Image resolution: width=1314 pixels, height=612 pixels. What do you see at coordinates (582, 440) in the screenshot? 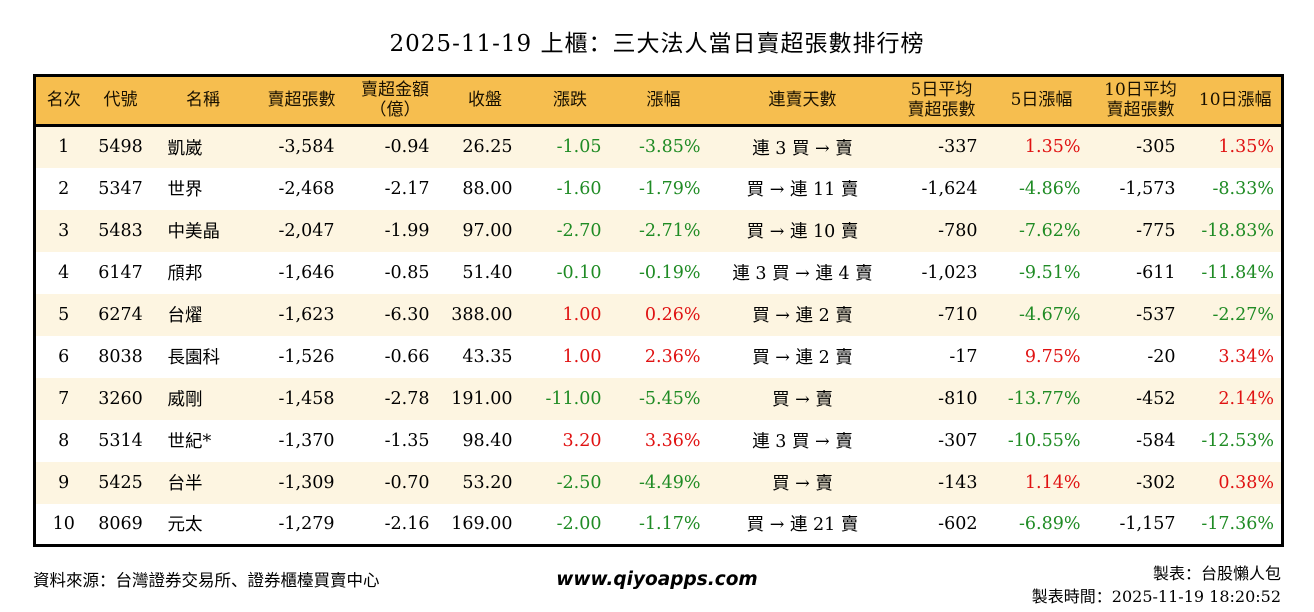
I see `cell-change: 3.20` at bounding box center [582, 440].